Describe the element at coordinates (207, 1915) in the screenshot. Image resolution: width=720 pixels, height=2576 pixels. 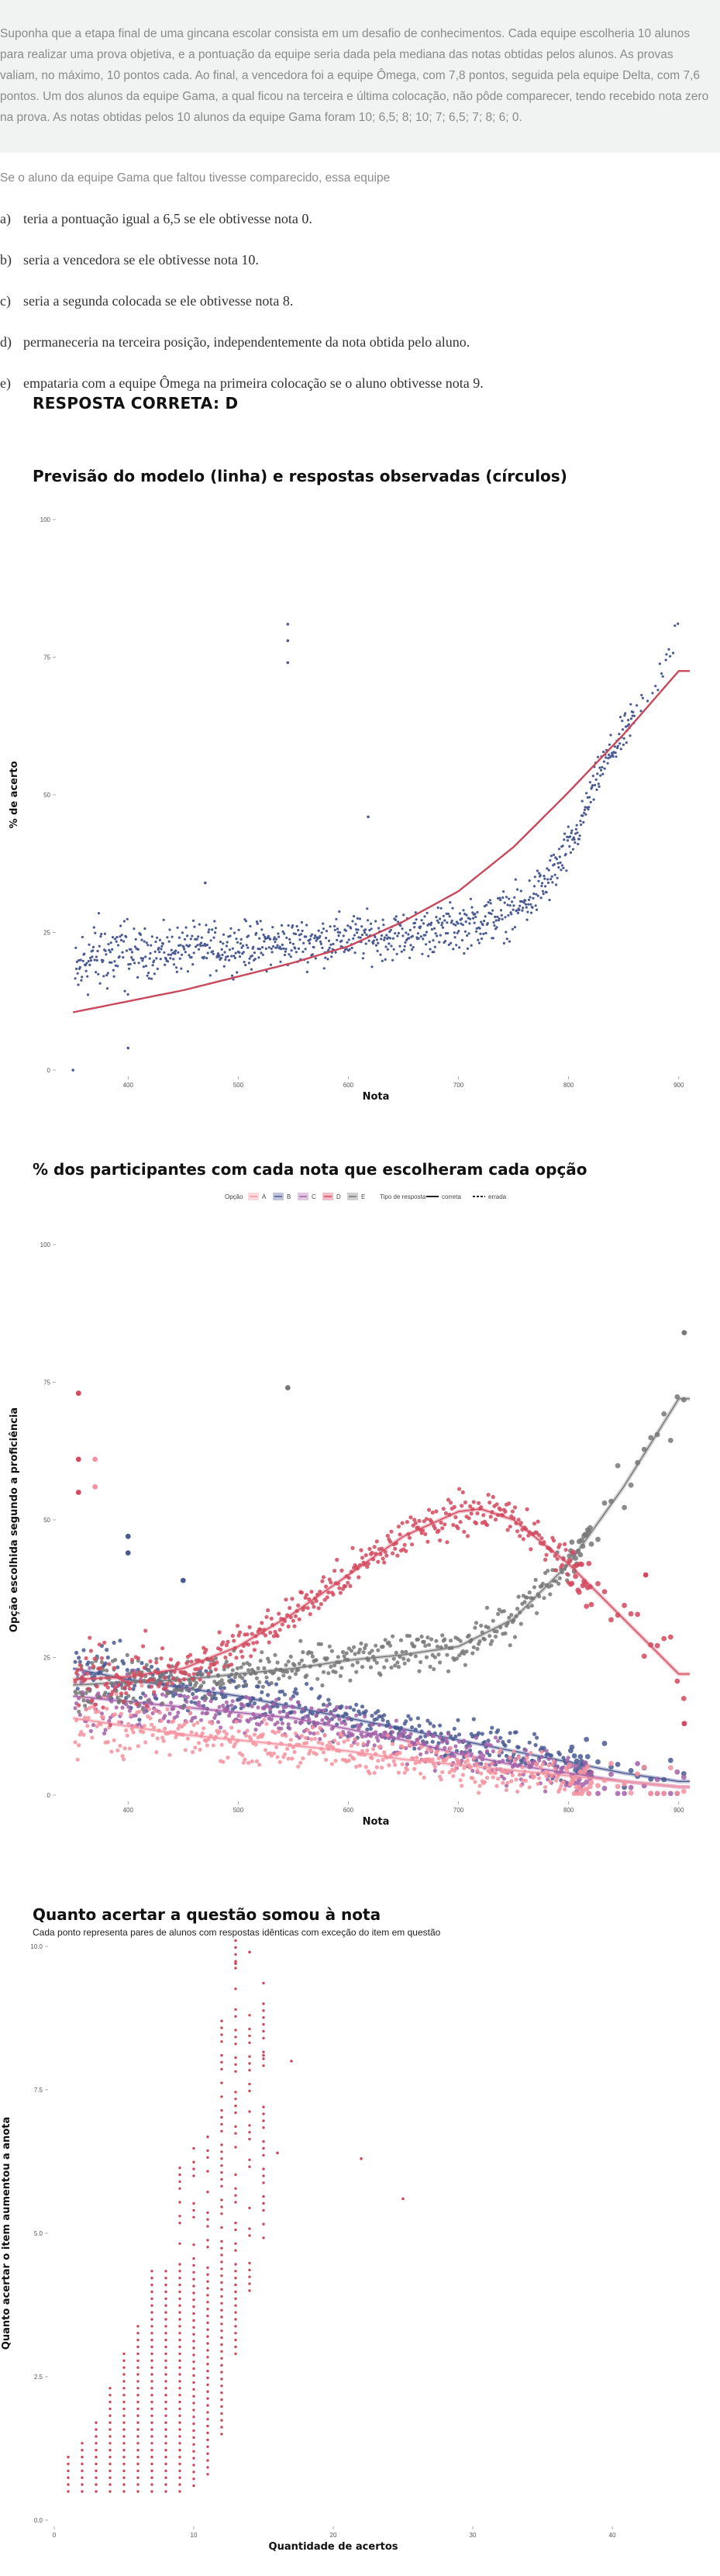
I see `chart3-title: Quanto acertar a questão somou à nota` at that location.